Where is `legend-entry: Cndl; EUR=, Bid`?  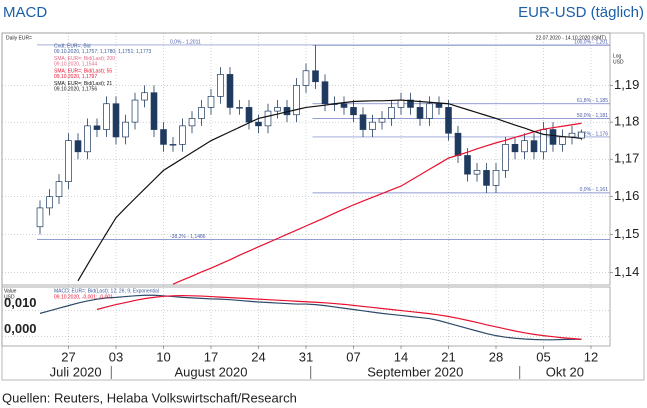 legend-entry: Cndl; EUR=, Bid is located at coordinates (72, 46).